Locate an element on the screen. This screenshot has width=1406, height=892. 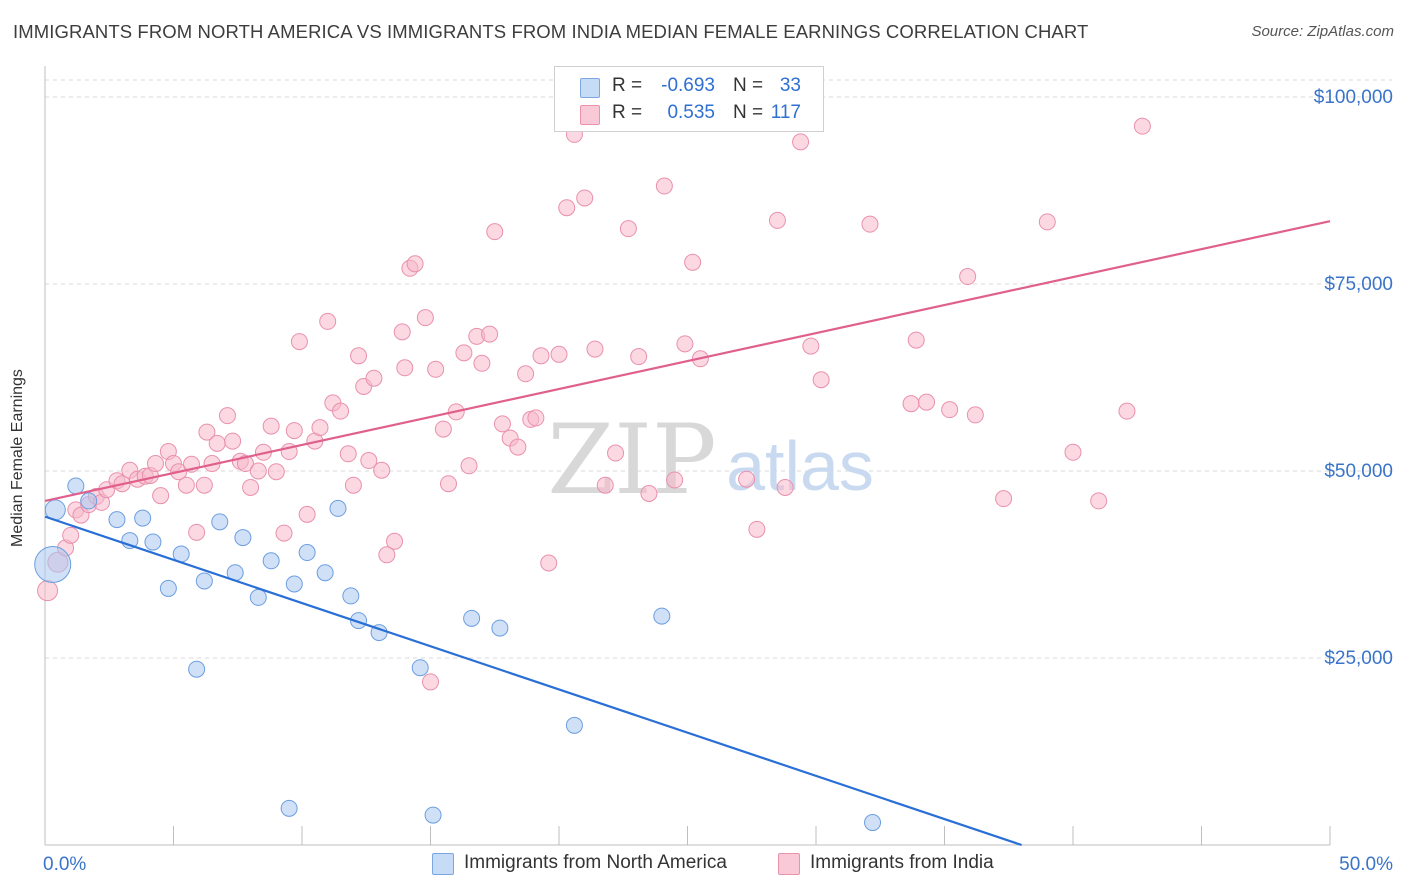
y-axis-label: Median Female Earnings is located at coordinates (17, 458).